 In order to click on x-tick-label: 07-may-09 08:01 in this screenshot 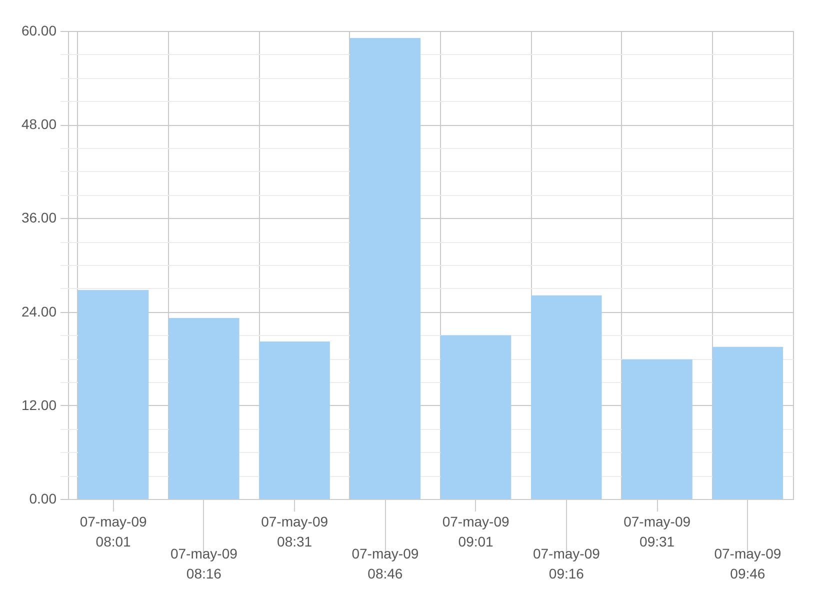, I will do `click(113, 532)`.